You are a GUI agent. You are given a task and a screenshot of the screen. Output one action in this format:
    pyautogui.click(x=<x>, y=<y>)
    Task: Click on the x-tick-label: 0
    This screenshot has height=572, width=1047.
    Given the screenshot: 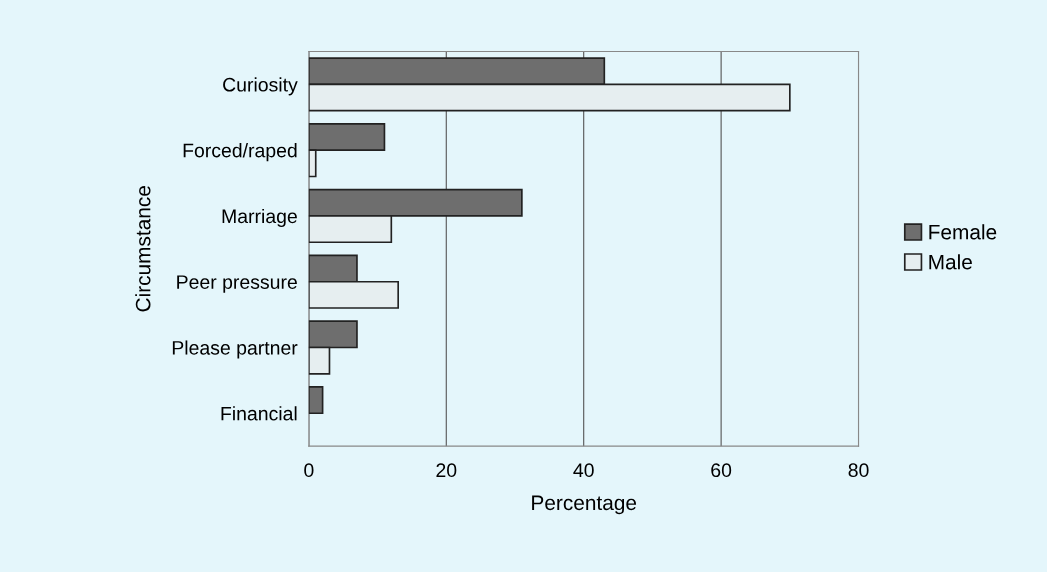 What is the action you would take?
    pyautogui.click(x=309, y=470)
    